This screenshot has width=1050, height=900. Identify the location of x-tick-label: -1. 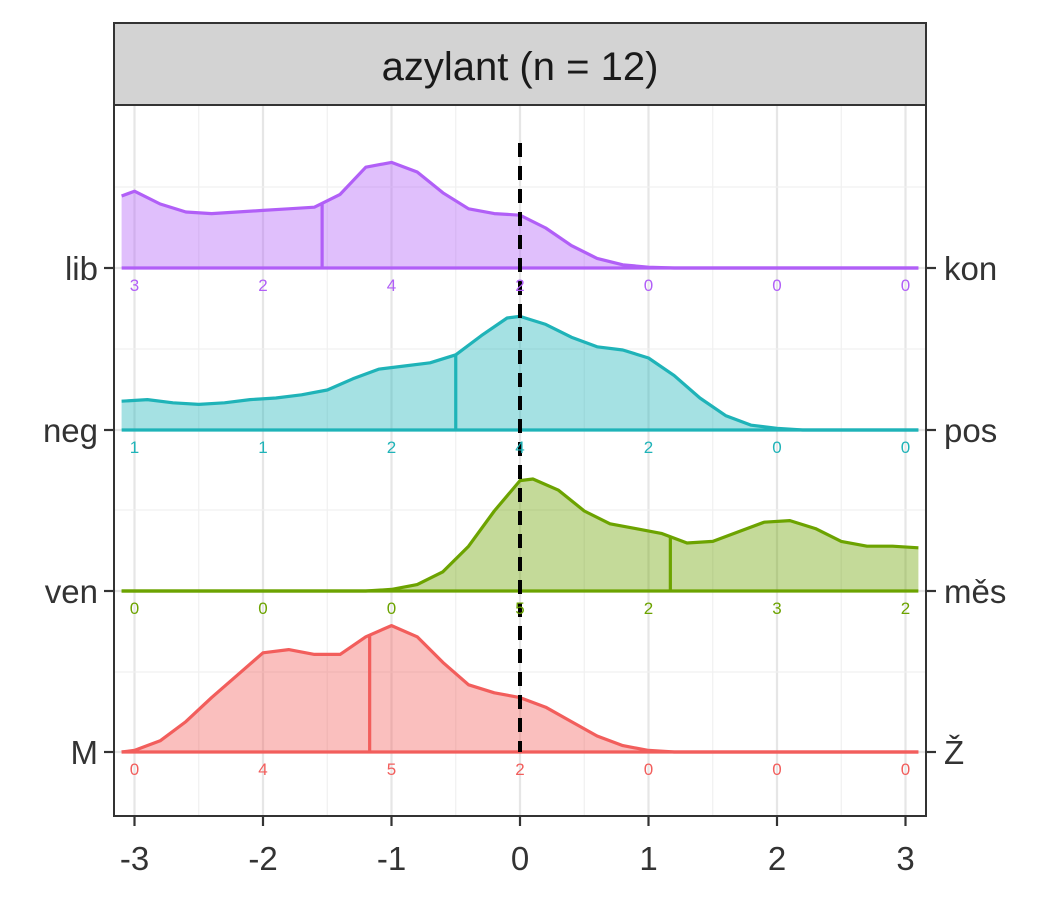
(391, 858).